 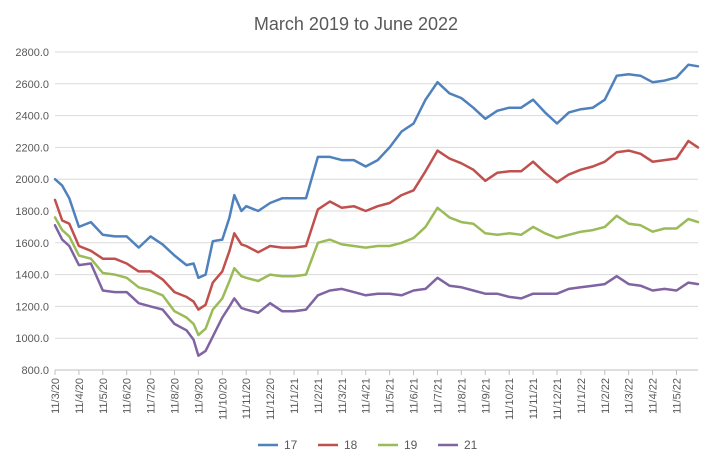 I want to click on x-tick-label: 11/4/20, so click(x=80, y=396).